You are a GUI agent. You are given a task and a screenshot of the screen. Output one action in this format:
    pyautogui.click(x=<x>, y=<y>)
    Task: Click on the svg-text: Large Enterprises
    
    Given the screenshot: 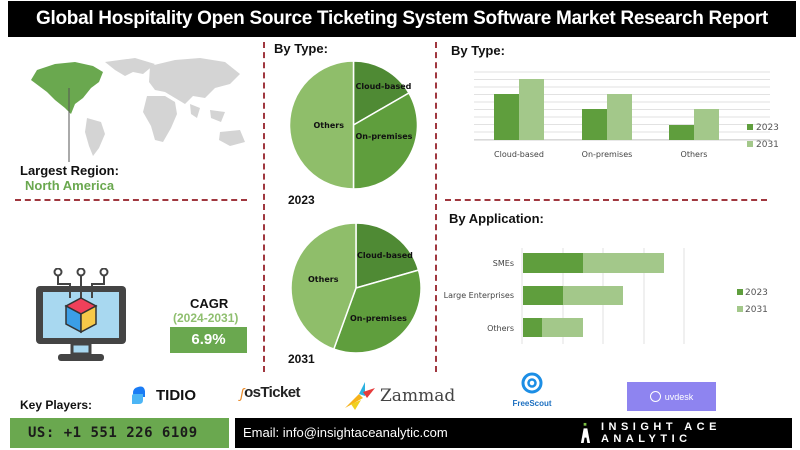 What is the action you would take?
    pyautogui.click(x=479, y=295)
    